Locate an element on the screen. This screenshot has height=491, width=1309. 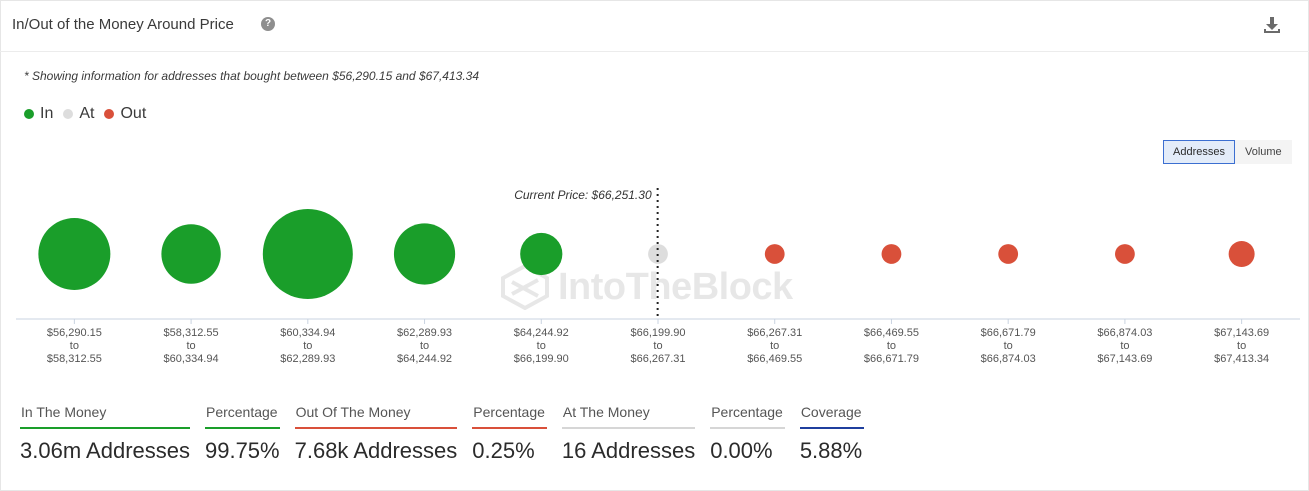
x-tick-label-10-line-1: $66,874.03 is located at coordinates (1124, 333).